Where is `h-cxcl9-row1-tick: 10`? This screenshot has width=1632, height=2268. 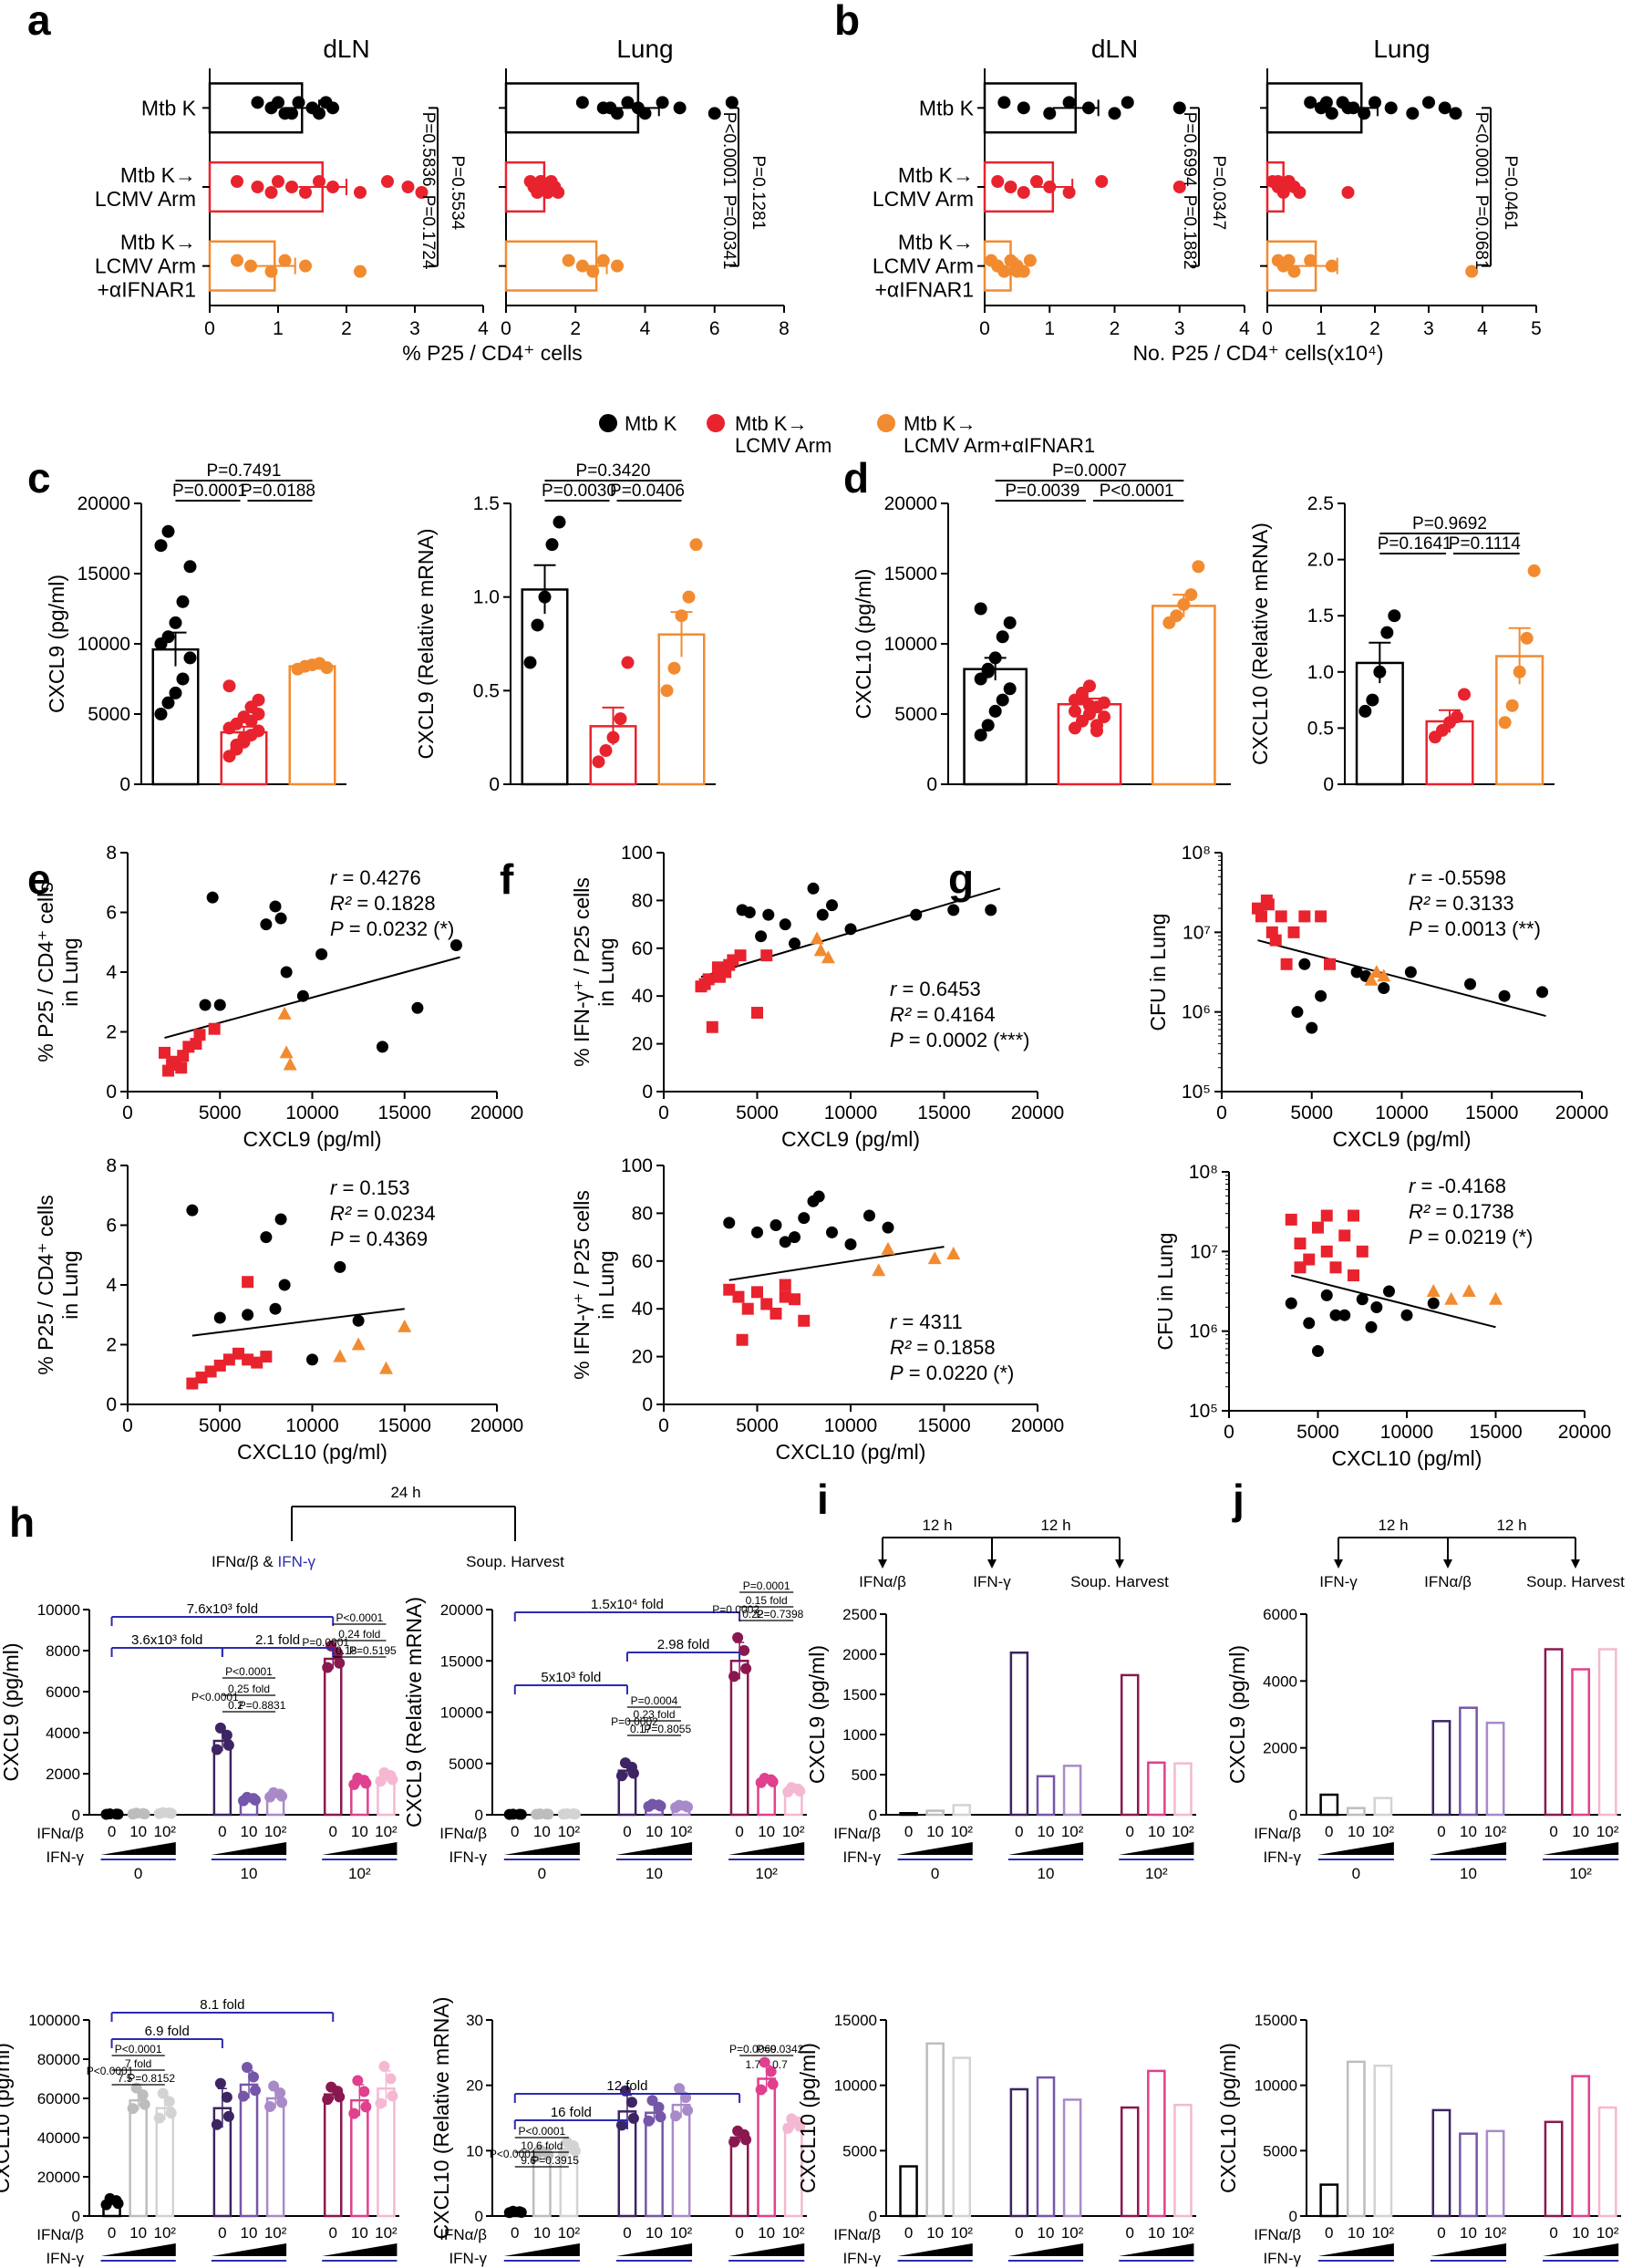
h-cxcl9-row1-tick: 10 is located at coordinates (249, 1831).